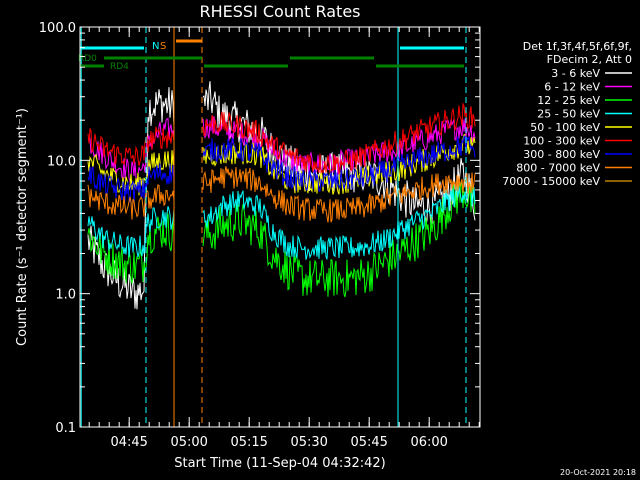 This screenshot has width=640, height=480. Describe the element at coordinates (155, 46) in the screenshot. I see `annotation-label-N: N` at that location.